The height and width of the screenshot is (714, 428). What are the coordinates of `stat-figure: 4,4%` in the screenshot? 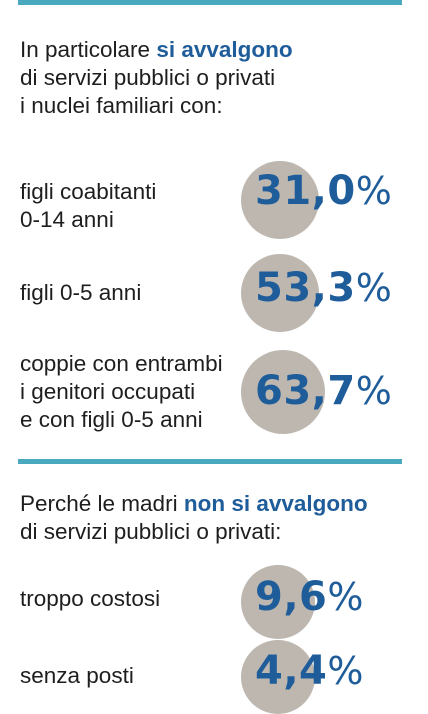 It's located at (333, 675).